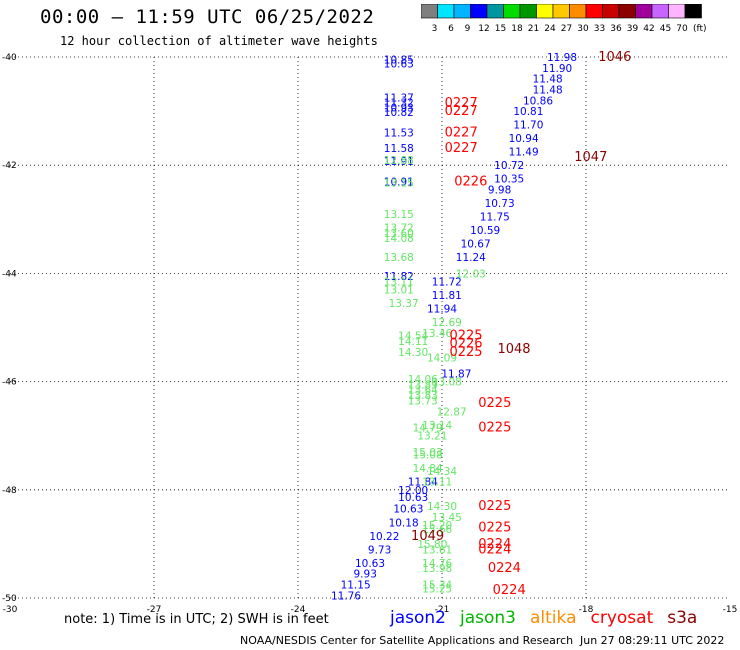  Describe the element at coordinates (399, 162) in the screenshot. I see `swh-label-jason2: 11.91` at that location.